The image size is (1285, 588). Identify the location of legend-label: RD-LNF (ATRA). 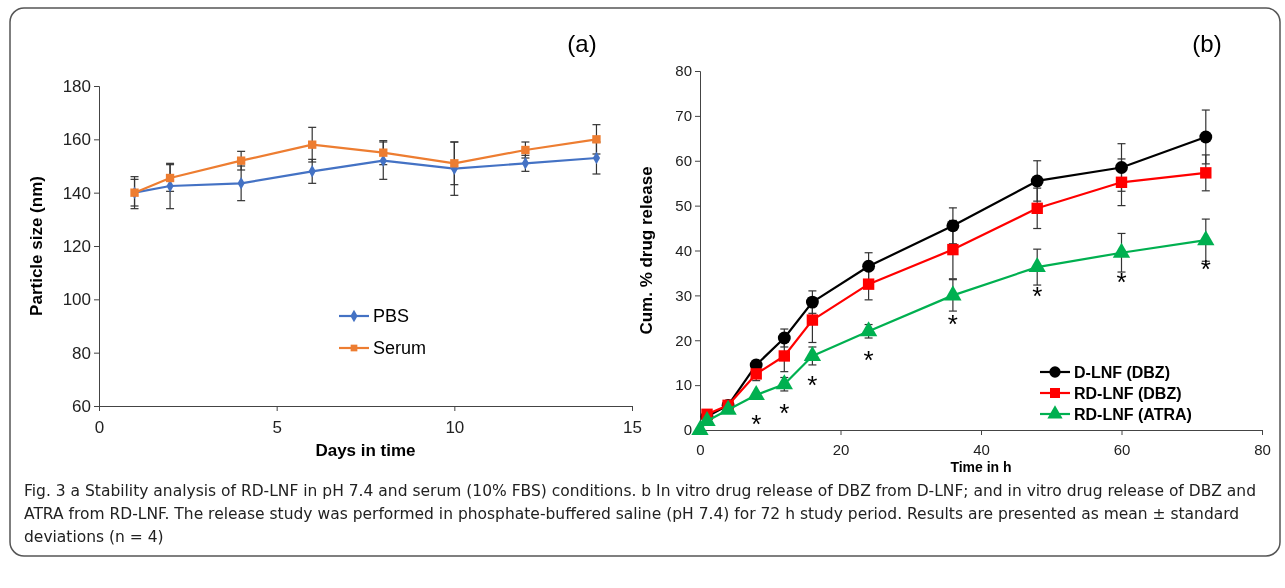
(1133, 414).